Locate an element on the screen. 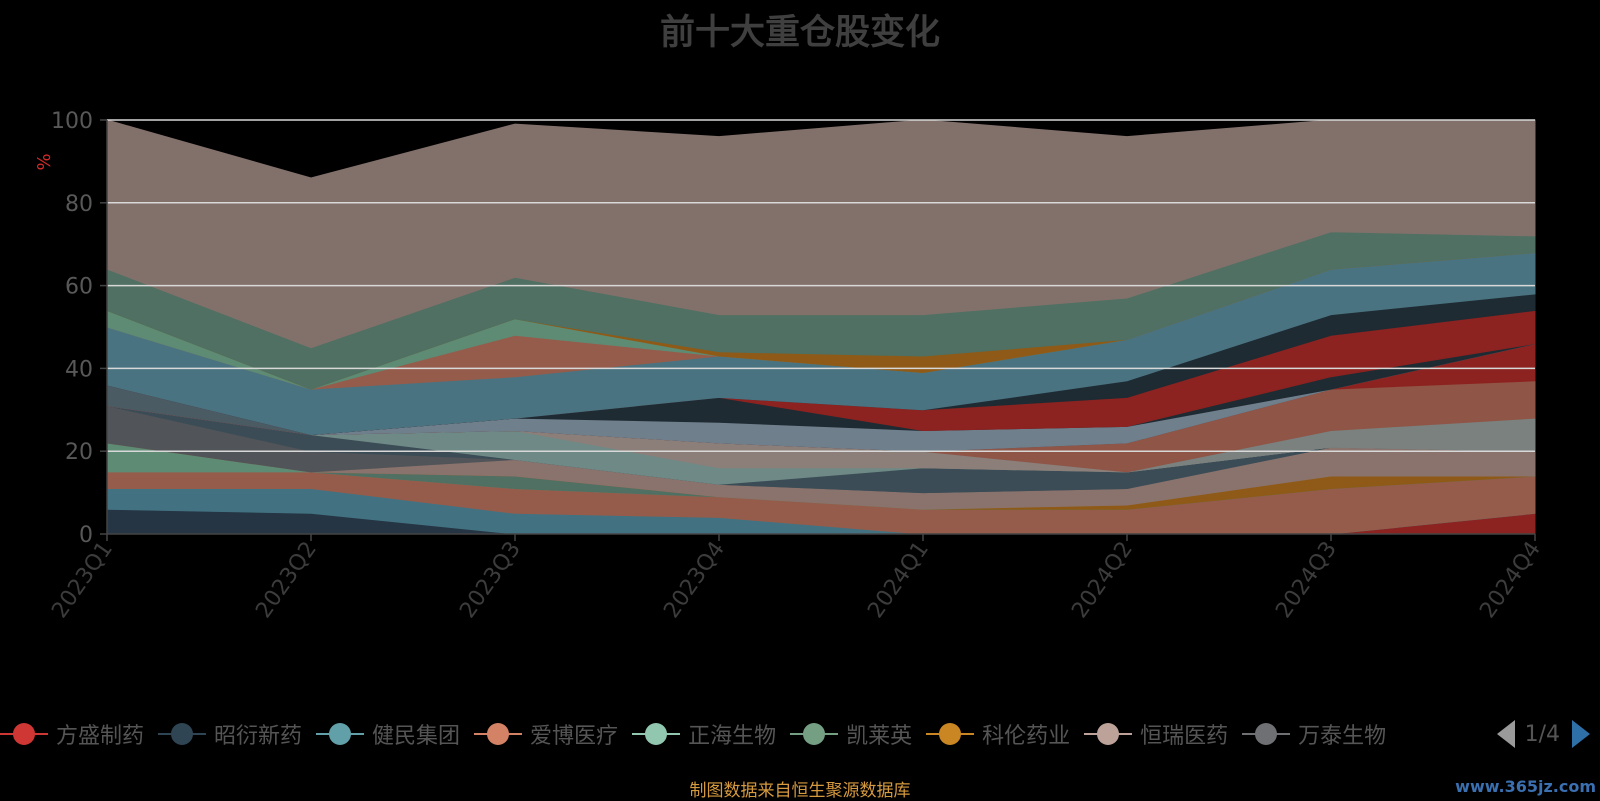 The image size is (1600, 801). legend-label: 凯莱英 is located at coordinates (879, 736).